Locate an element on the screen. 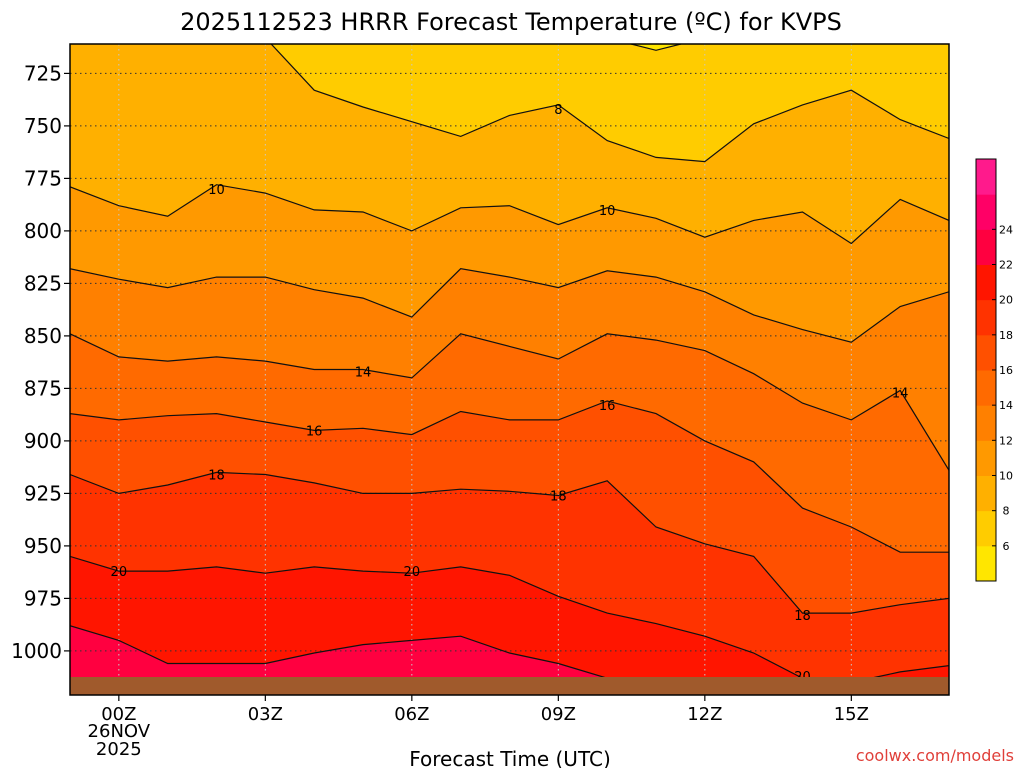  colorbar-label: 8 is located at coordinates (1006, 511).